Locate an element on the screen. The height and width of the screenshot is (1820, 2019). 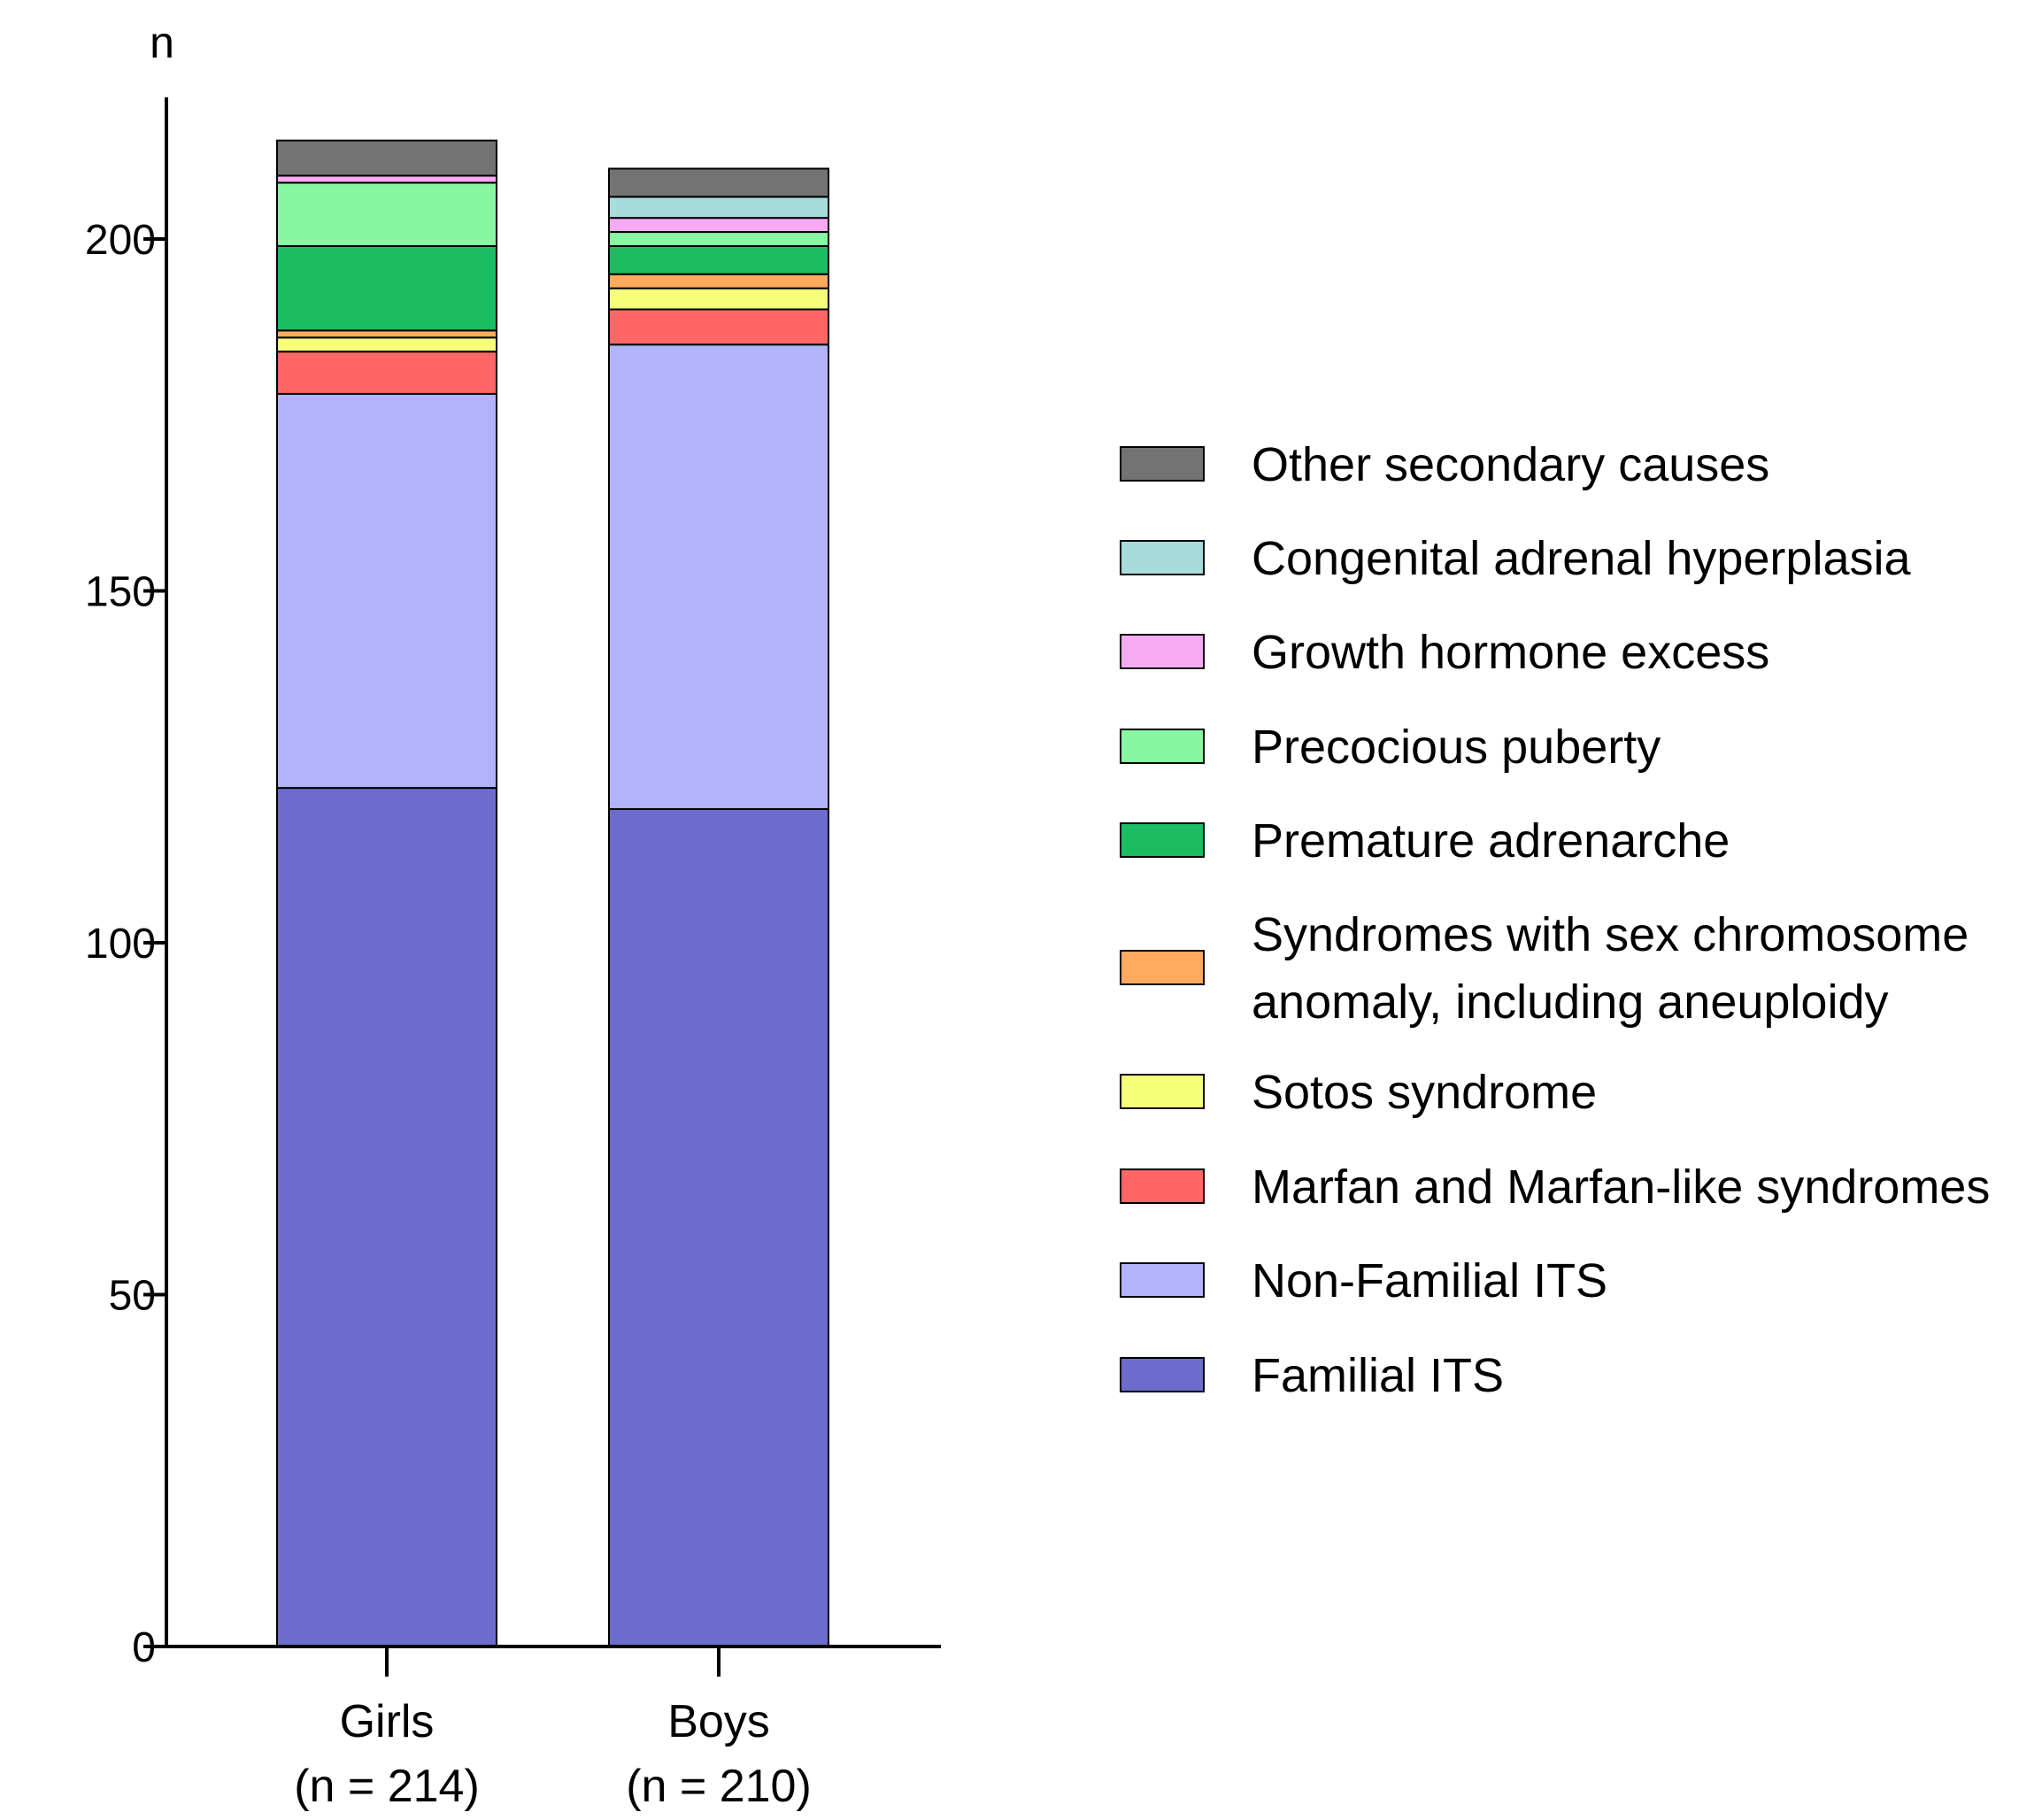
legend-label: Familial ITS is located at coordinates (1378, 1375).